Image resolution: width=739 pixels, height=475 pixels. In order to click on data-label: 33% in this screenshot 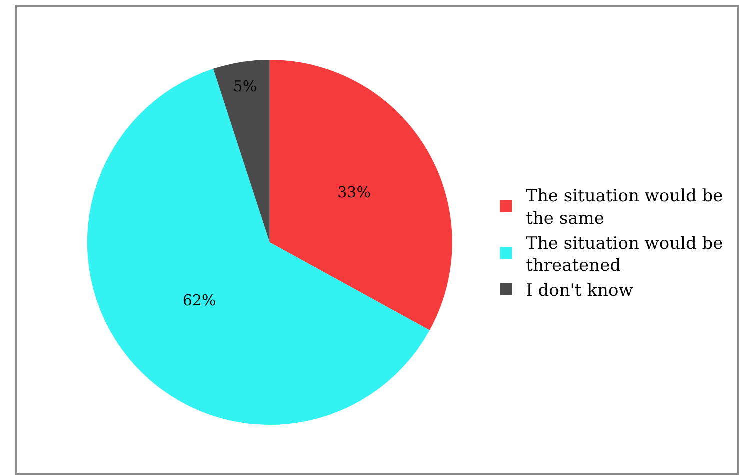, I will do `click(354, 193)`.